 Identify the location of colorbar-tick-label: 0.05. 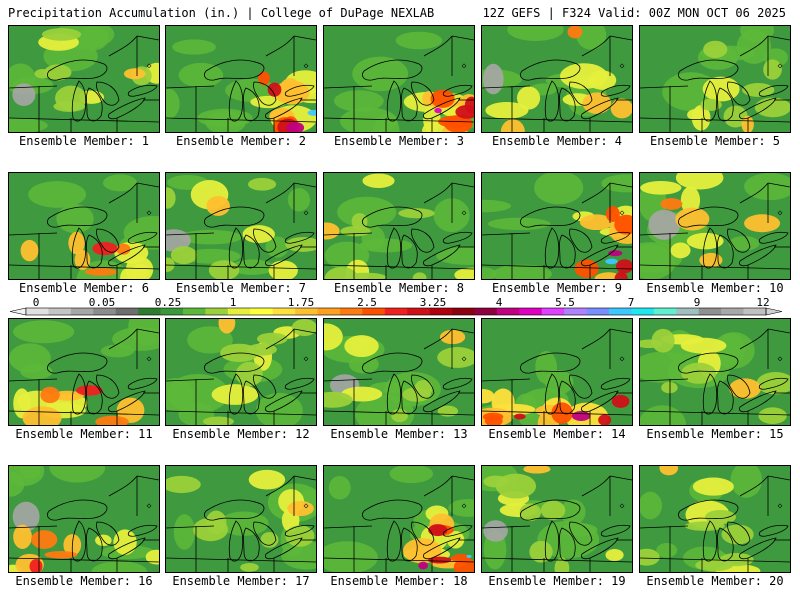
(102, 302).